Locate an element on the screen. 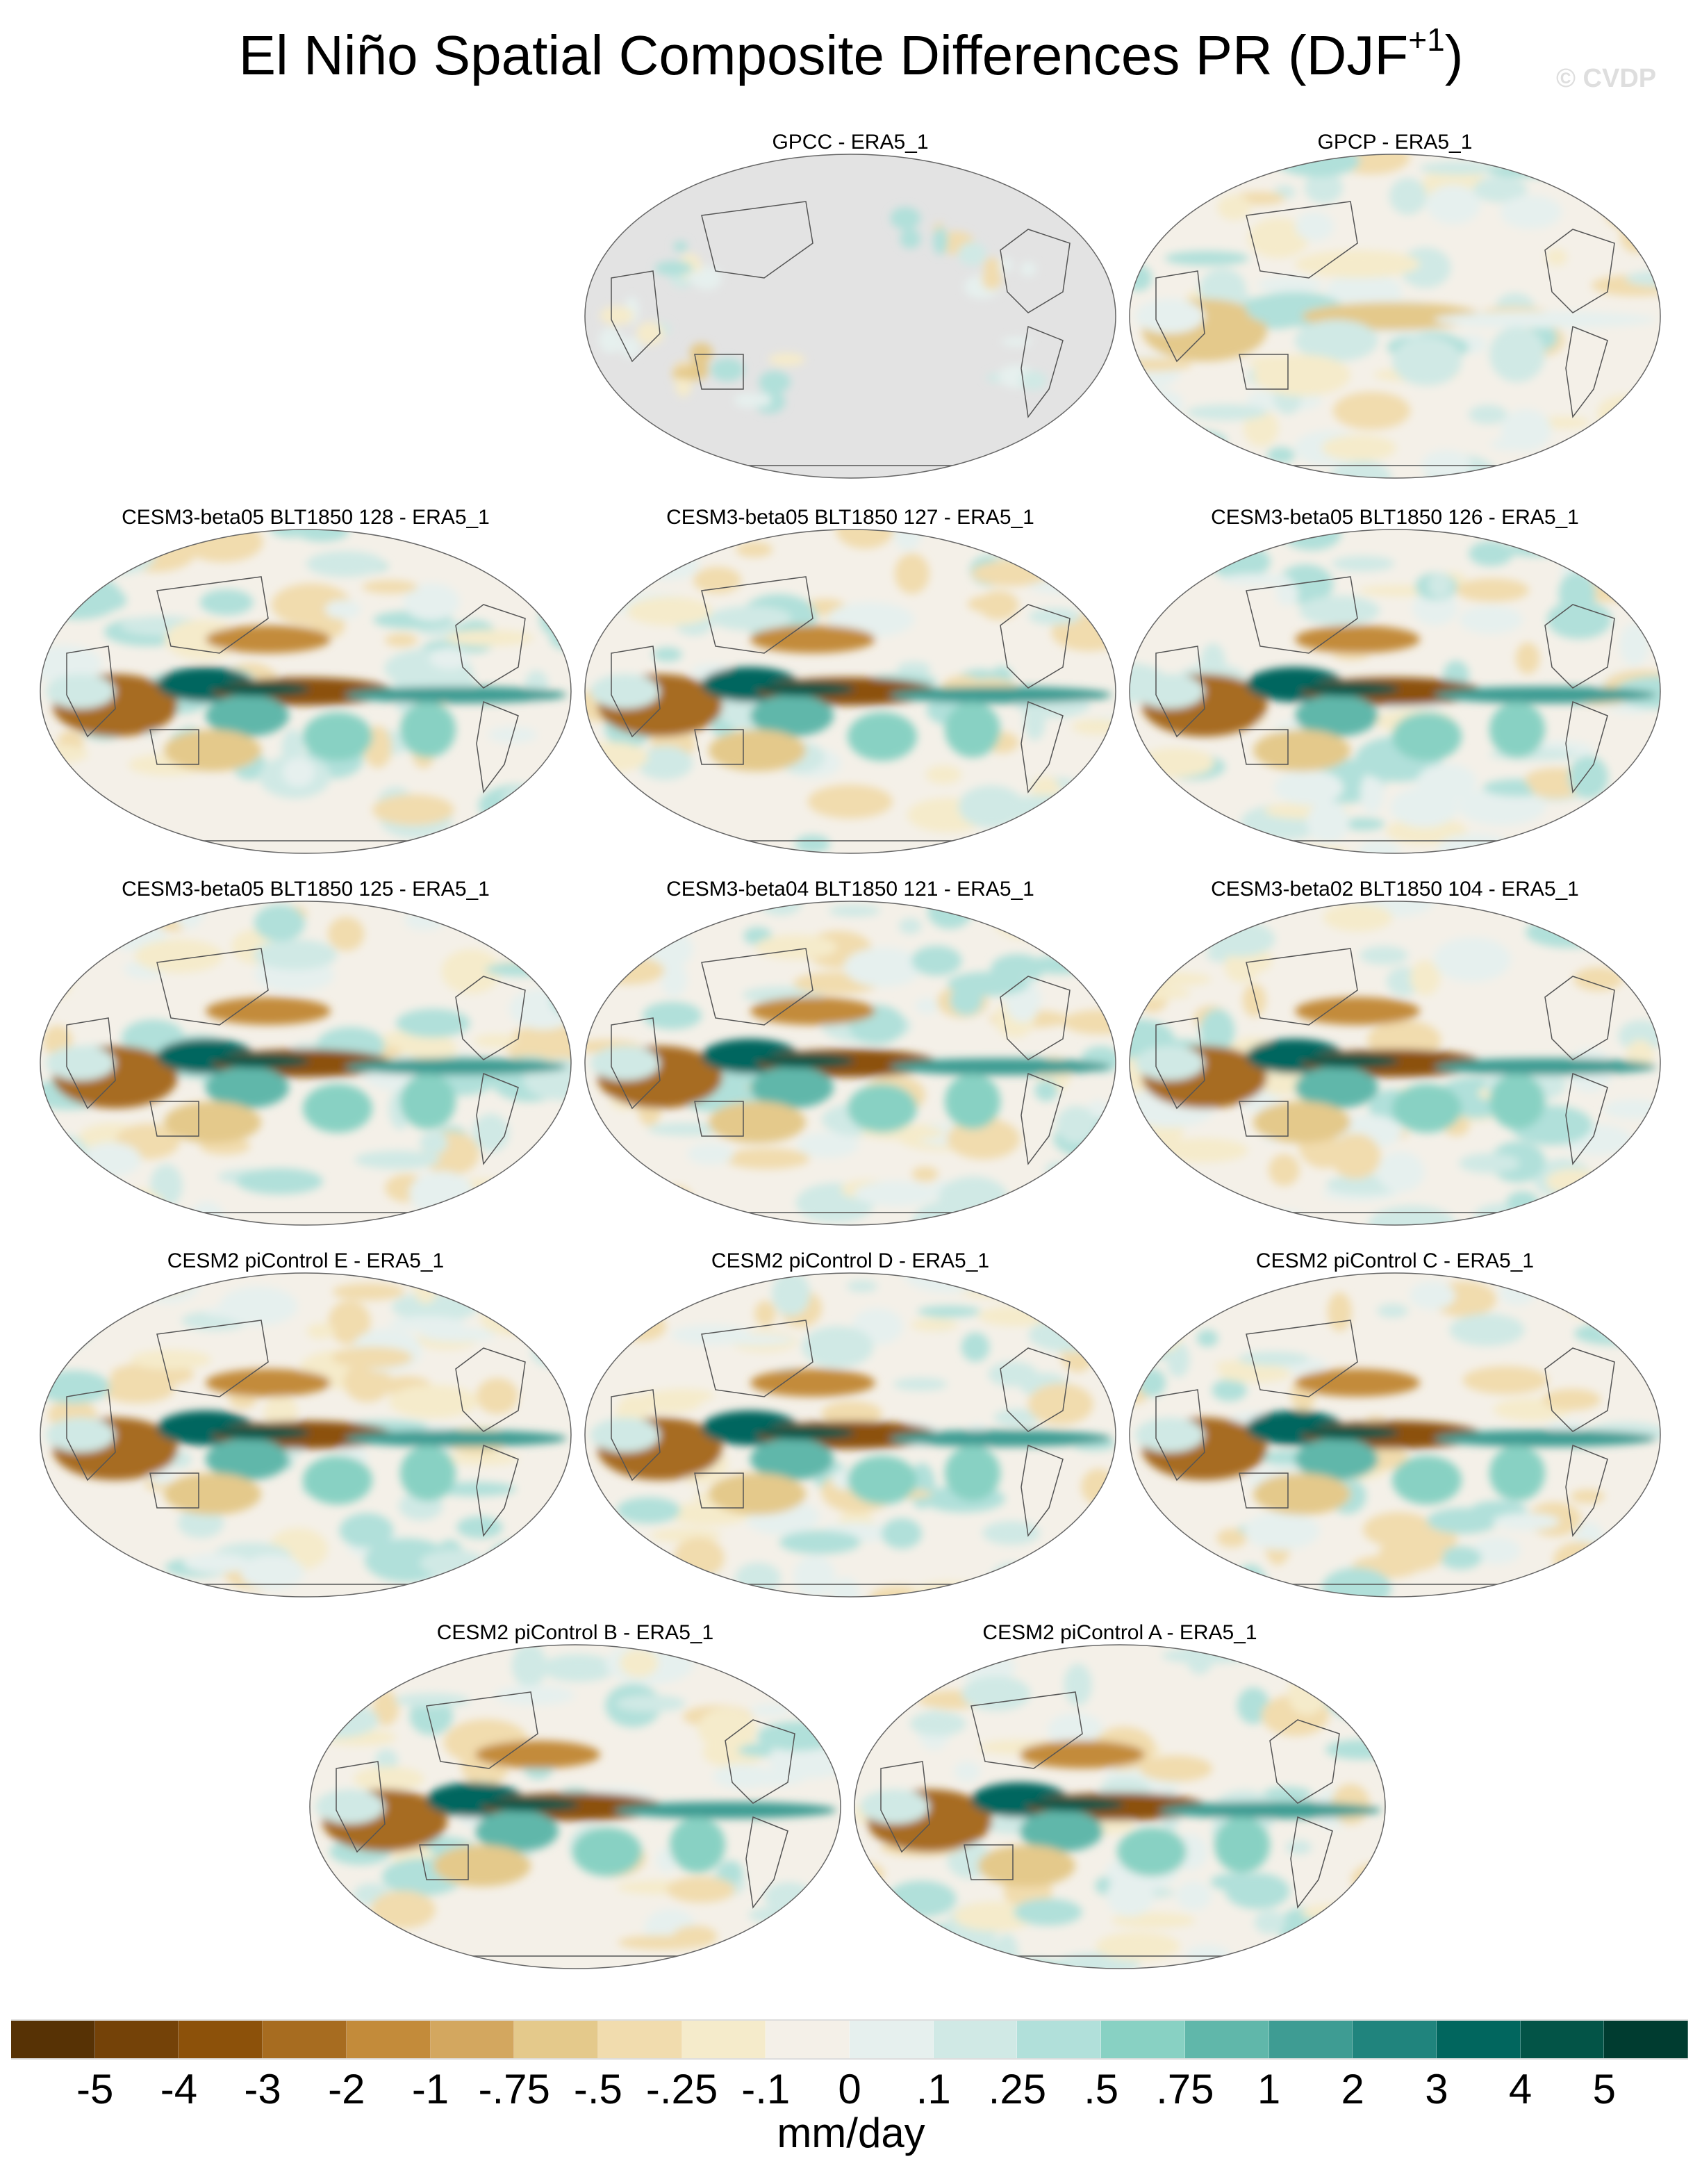  map-panel: CESM3-beta05 BLT1850 125 - ERA5_1 is located at coordinates (305, 1062).